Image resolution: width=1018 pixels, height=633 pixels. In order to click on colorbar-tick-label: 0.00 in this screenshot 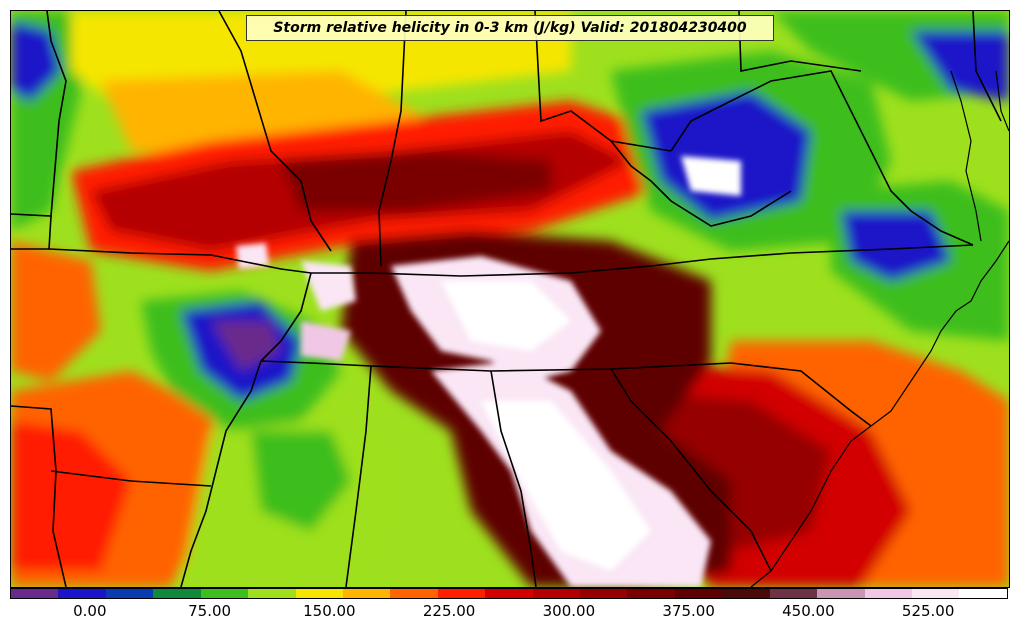, I will do `click(90, 611)`.